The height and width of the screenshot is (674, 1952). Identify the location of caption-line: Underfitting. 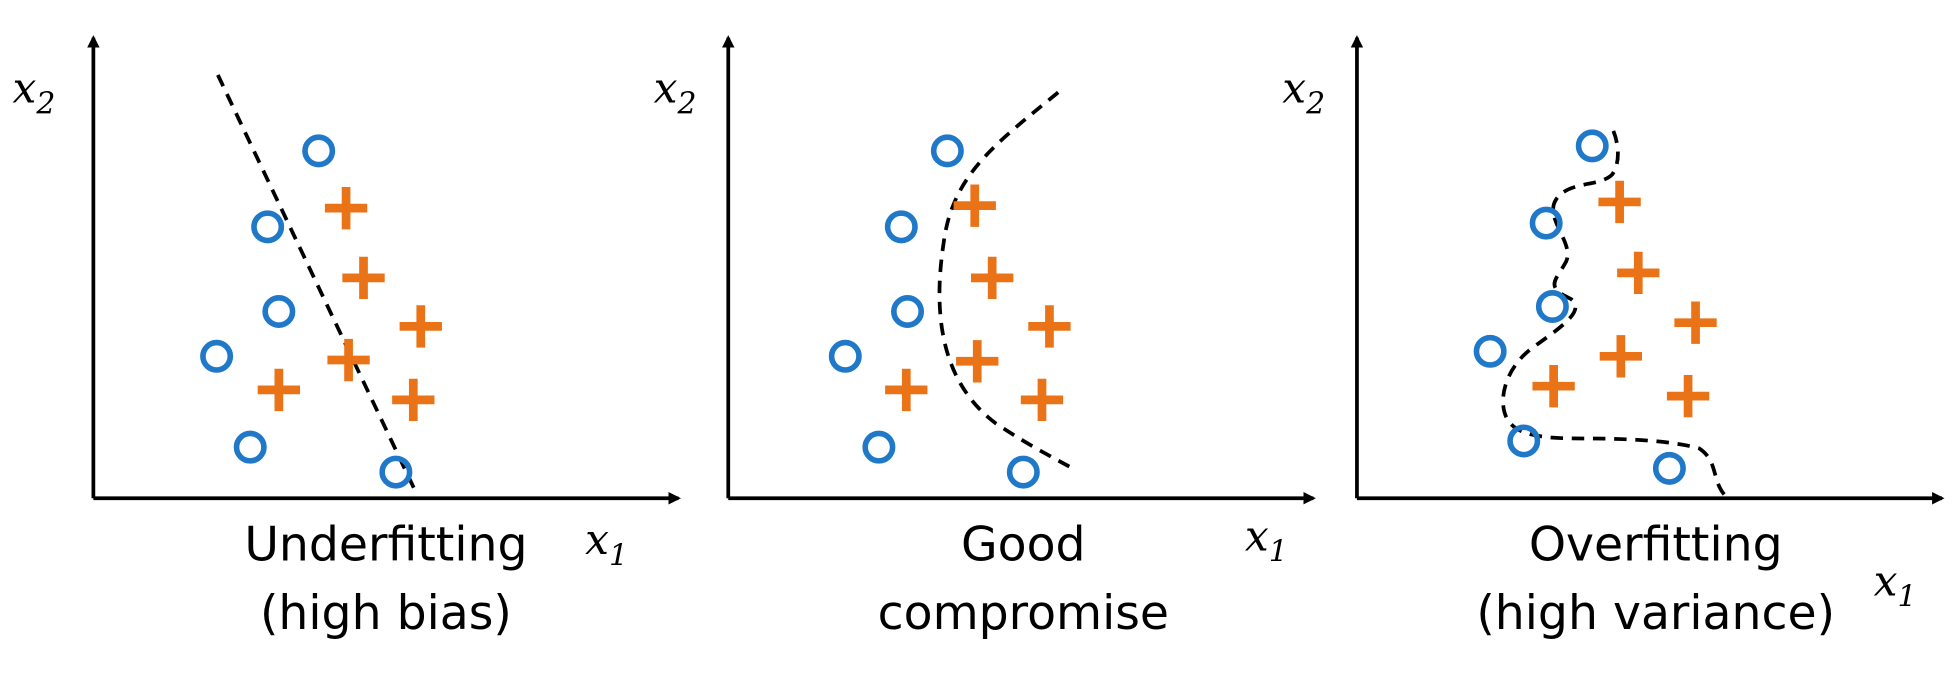
(385, 544).